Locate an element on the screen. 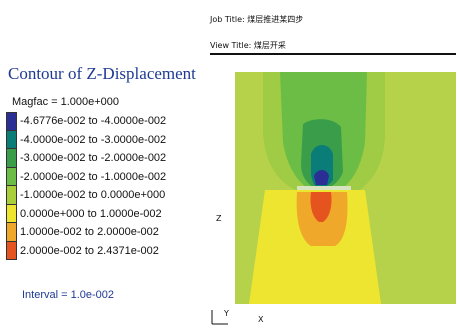 The width and height of the screenshot is (456, 325). legend-row: -4.6776e-002 to -4.0000e-002 is located at coordinates (86, 121).